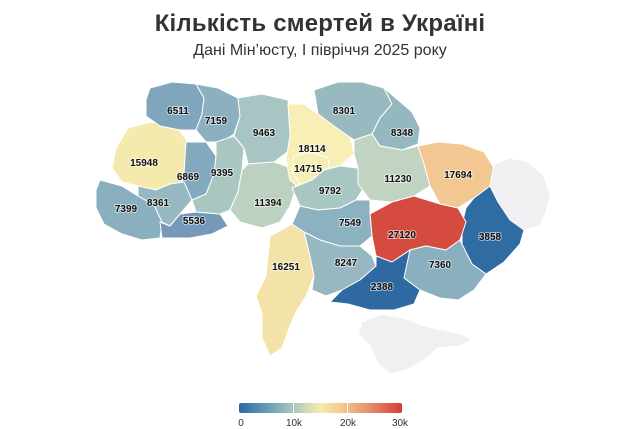  What do you see at coordinates (285, 290) in the screenshot?
I see `region-odesa` at bounding box center [285, 290].